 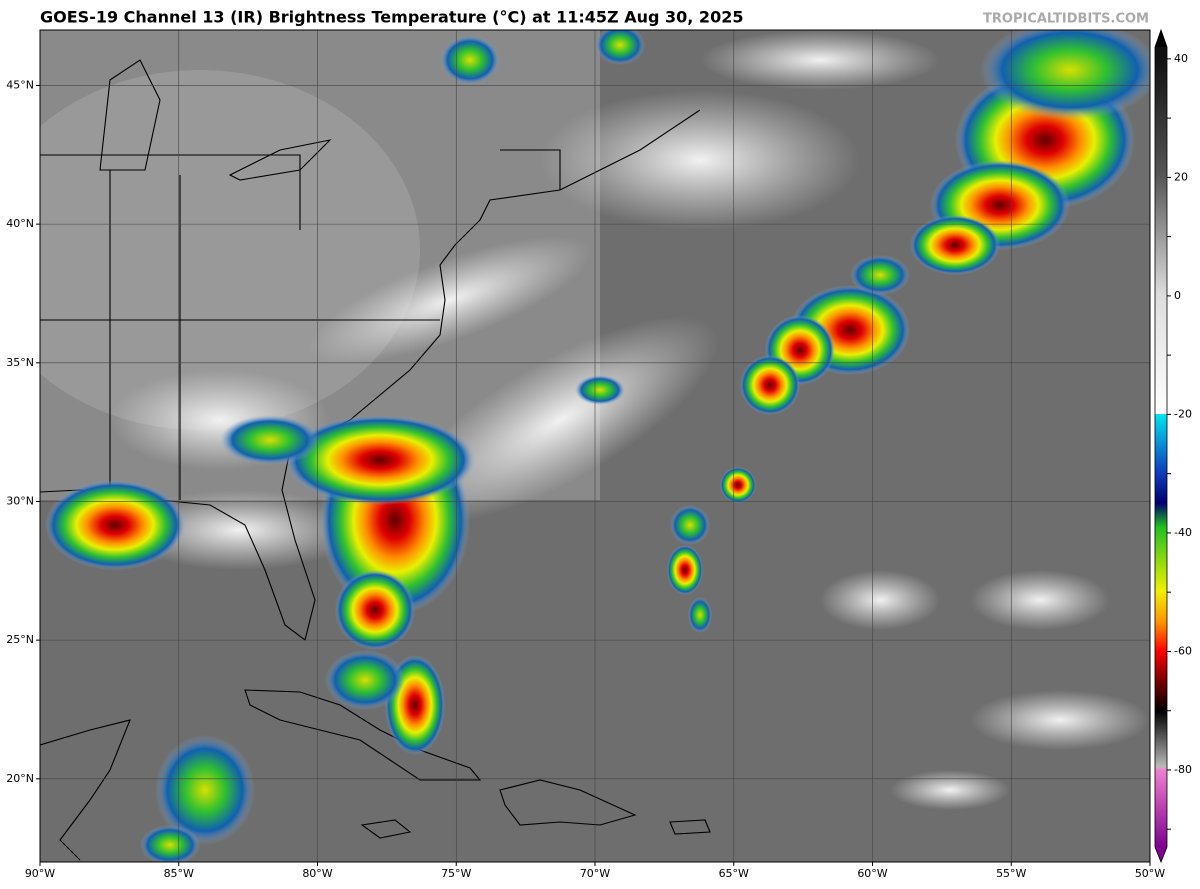 I want to click on lat-label: 25°N, so click(x=20, y=639).